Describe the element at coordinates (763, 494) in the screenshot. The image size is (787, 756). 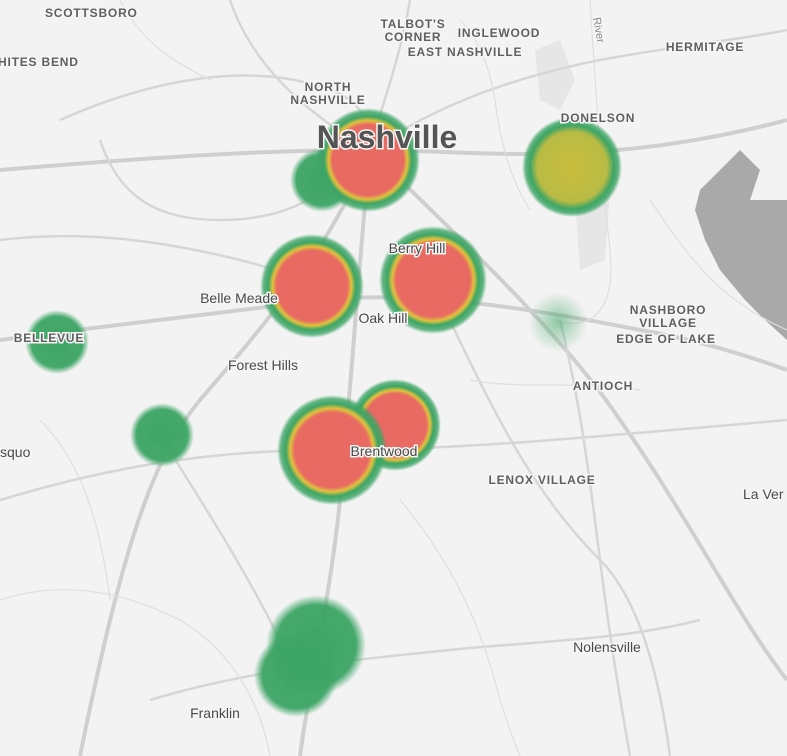
I see `place-label: La Ver` at that location.